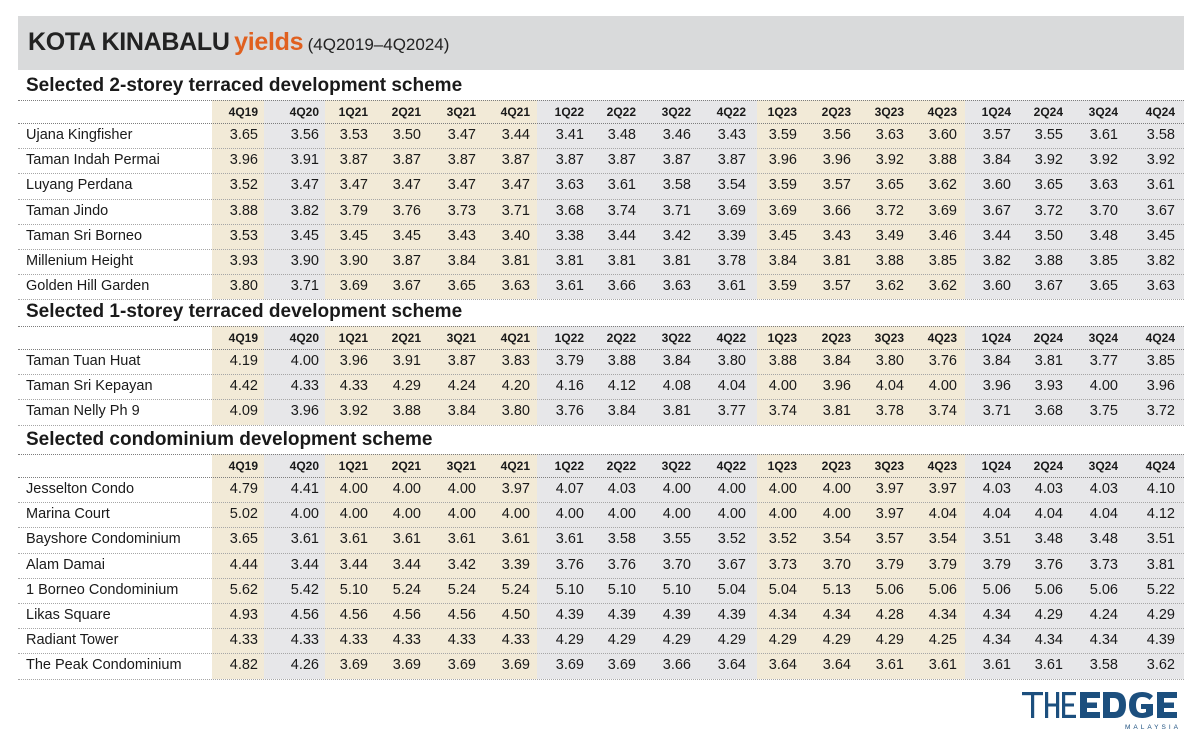 Image resolution: width=1200 pixels, height=739 pixels. I want to click on table-cell: 5.06, so click(889, 589).